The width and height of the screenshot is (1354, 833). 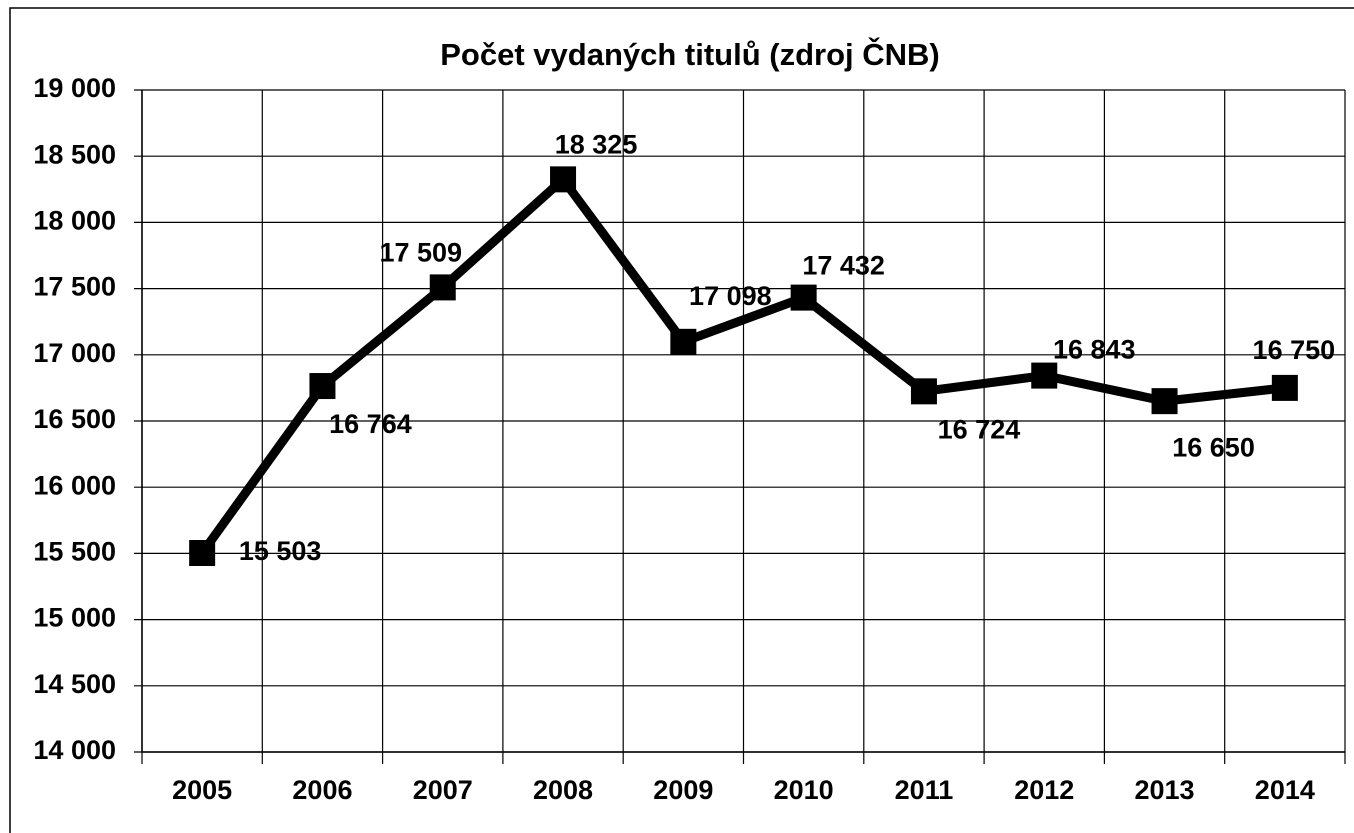 What do you see at coordinates (1294, 350) in the screenshot?
I see `data-label: 16 750` at bounding box center [1294, 350].